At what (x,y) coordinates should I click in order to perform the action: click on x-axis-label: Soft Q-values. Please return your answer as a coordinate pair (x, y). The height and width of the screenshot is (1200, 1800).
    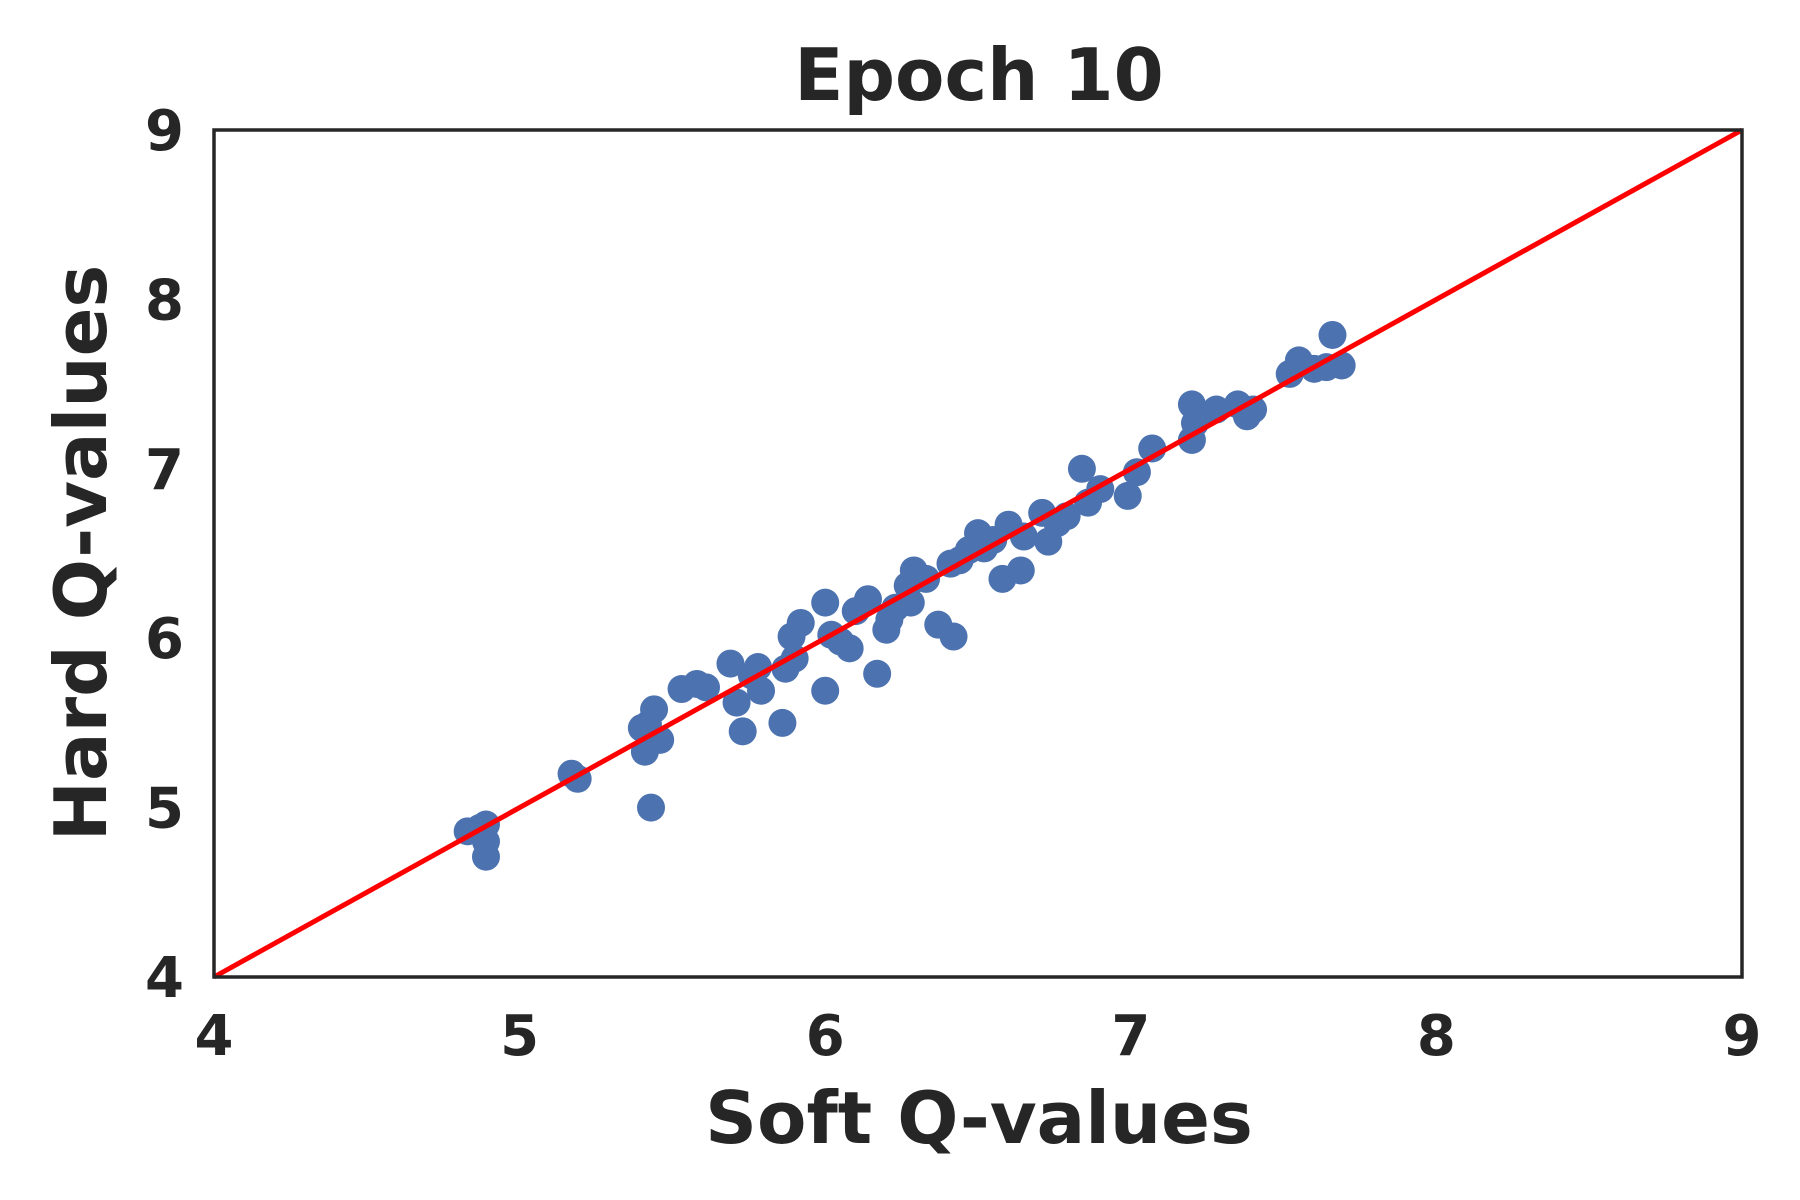
    Looking at the image, I should click on (979, 1118).